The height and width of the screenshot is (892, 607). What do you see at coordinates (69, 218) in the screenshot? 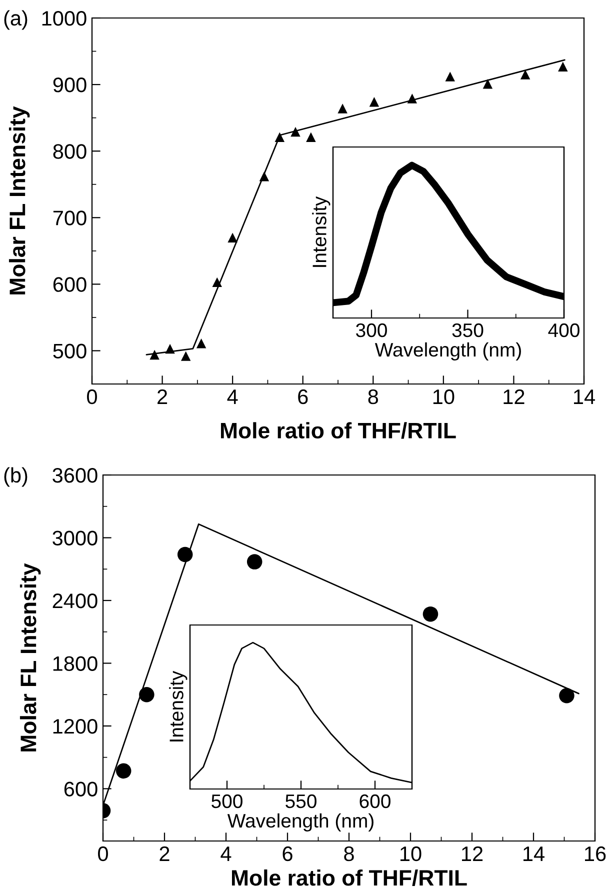
I see `y-tick-label: 700` at bounding box center [69, 218].